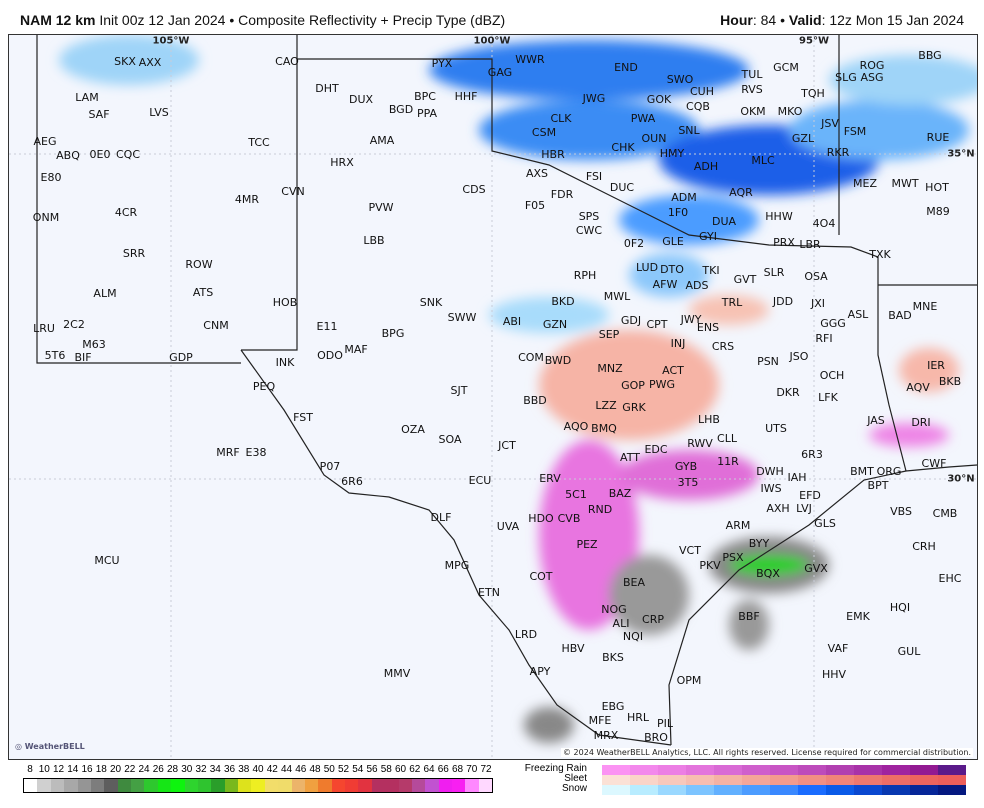 Image resolution: width=984 pixels, height=808 pixels. What do you see at coordinates (950, 381) in the screenshot?
I see `station-label: BKB` at bounding box center [950, 381].